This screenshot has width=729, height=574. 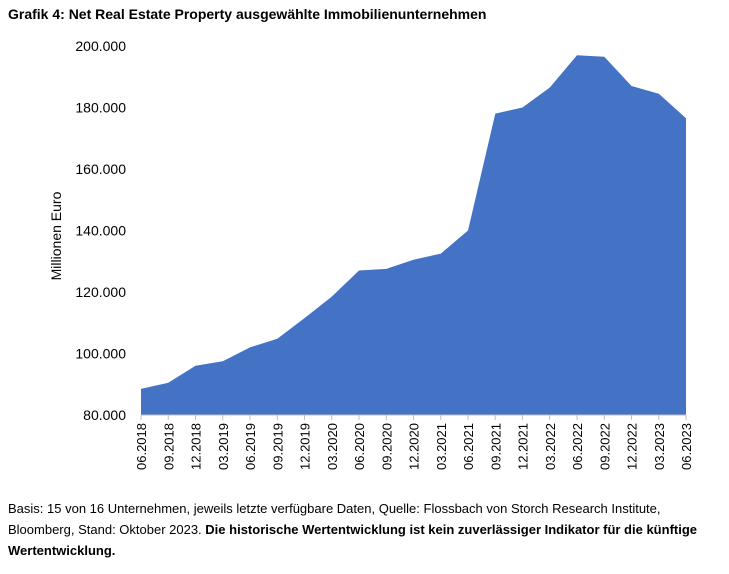 What do you see at coordinates (104, 415) in the screenshot?
I see `y-tick-label: 80.000` at bounding box center [104, 415].